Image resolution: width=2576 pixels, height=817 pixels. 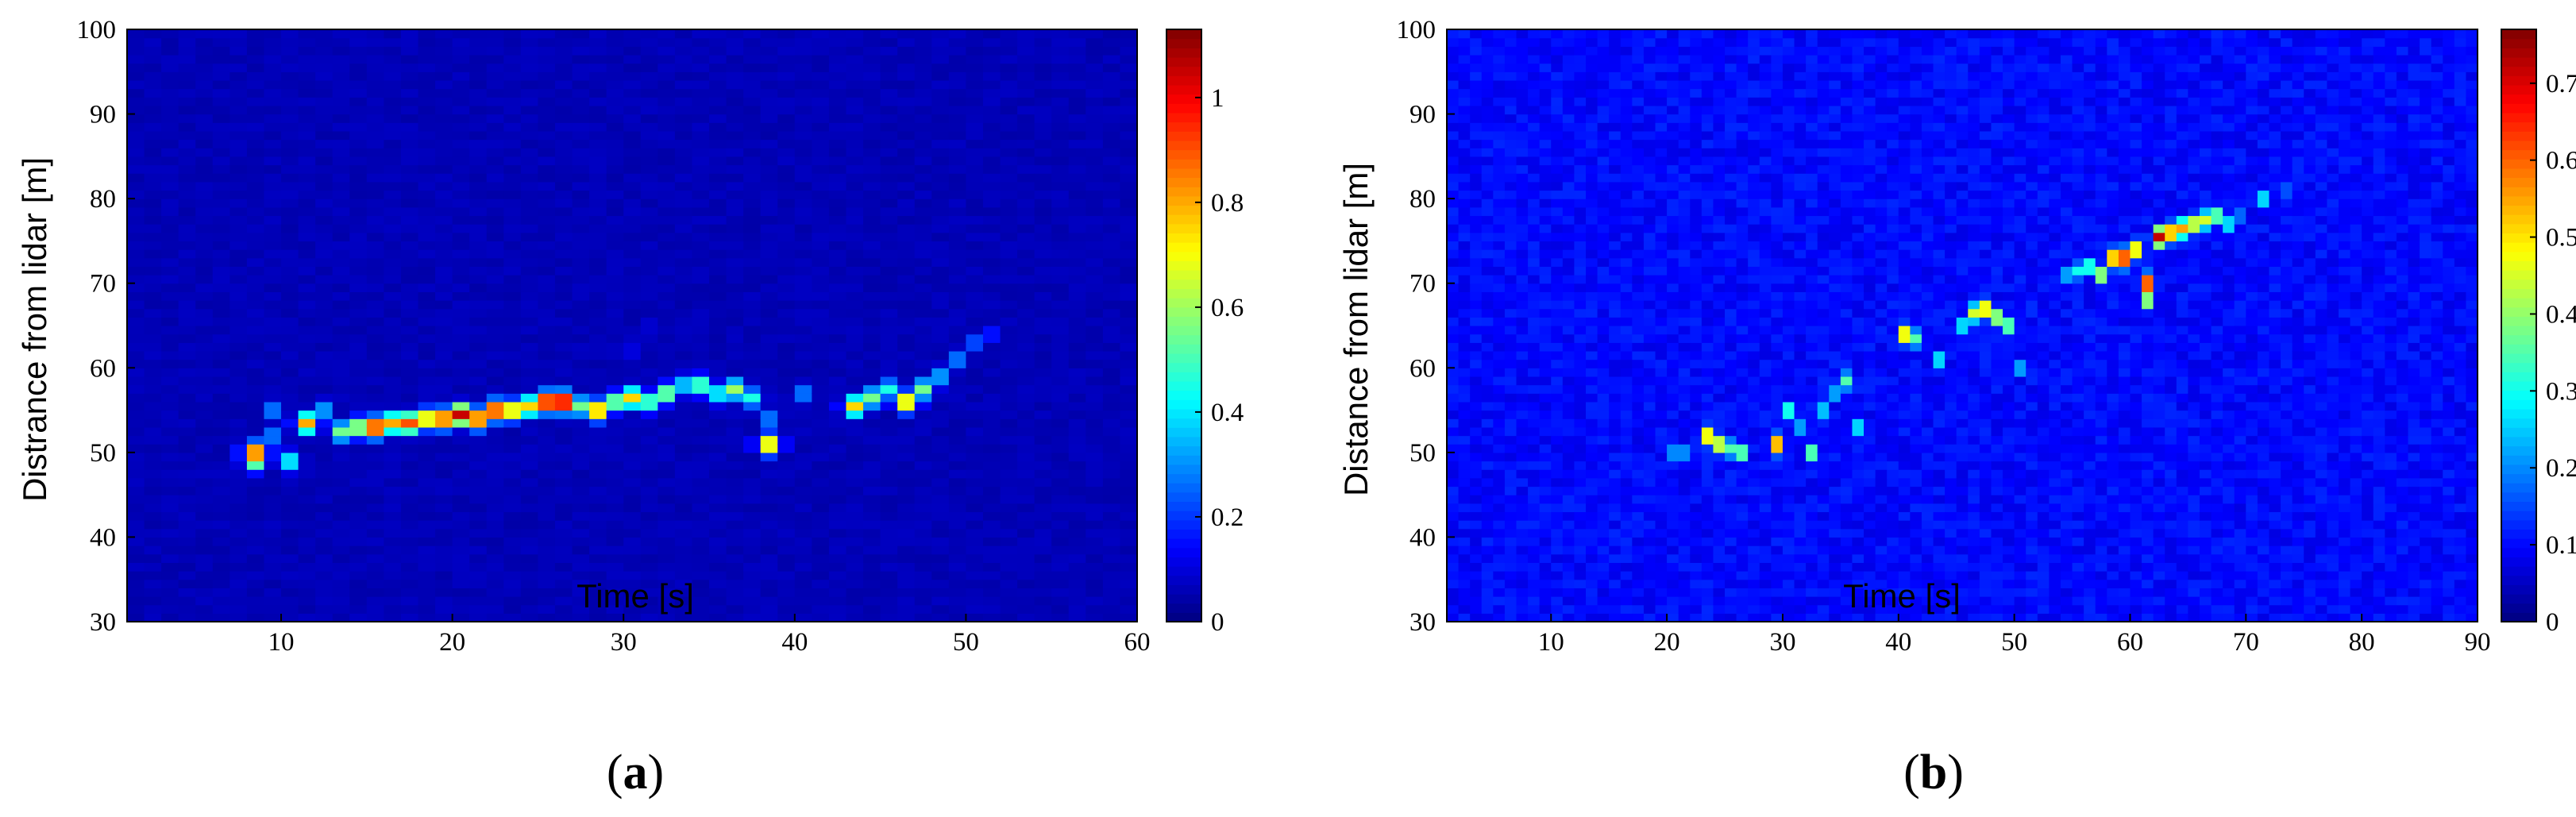 What do you see at coordinates (1184, 136) in the screenshot?
I see `colorbar-swatch` at bounding box center [1184, 136].